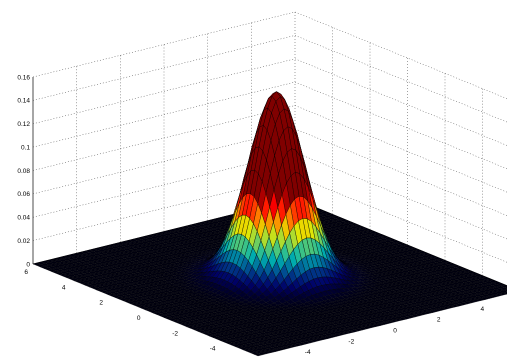 The image size is (507, 359). I want to click on surface-facet, so click(258, 355).